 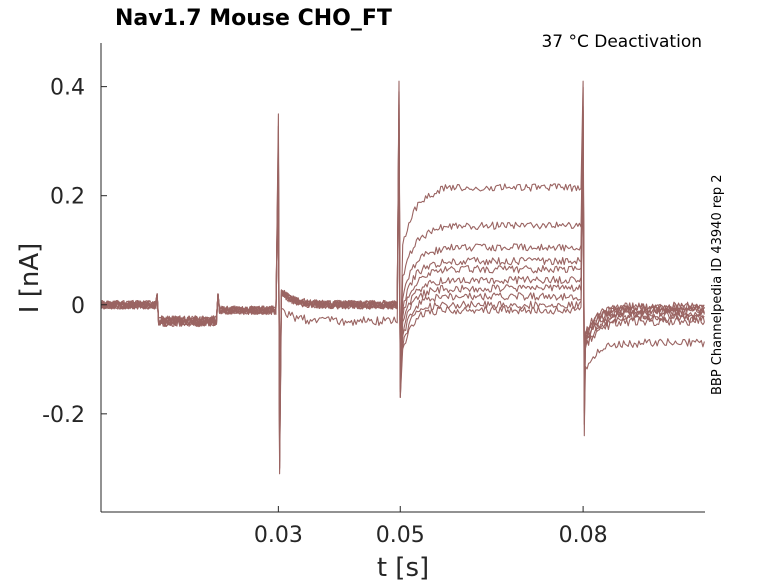 I want to click on x-tick-label: 0.03, so click(x=278, y=535).